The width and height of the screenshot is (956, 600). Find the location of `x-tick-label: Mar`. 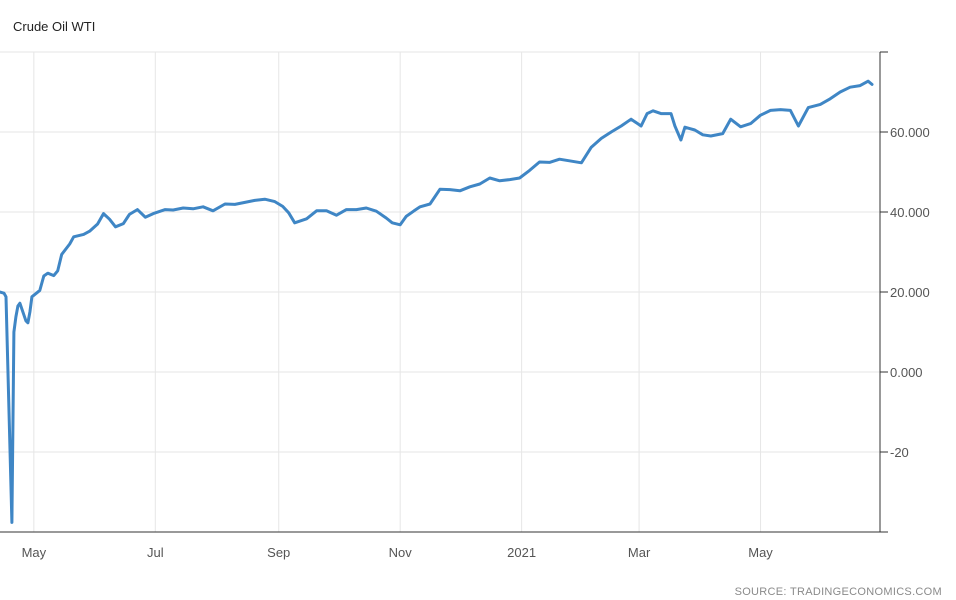

x-tick-label: Mar is located at coordinates (639, 552).